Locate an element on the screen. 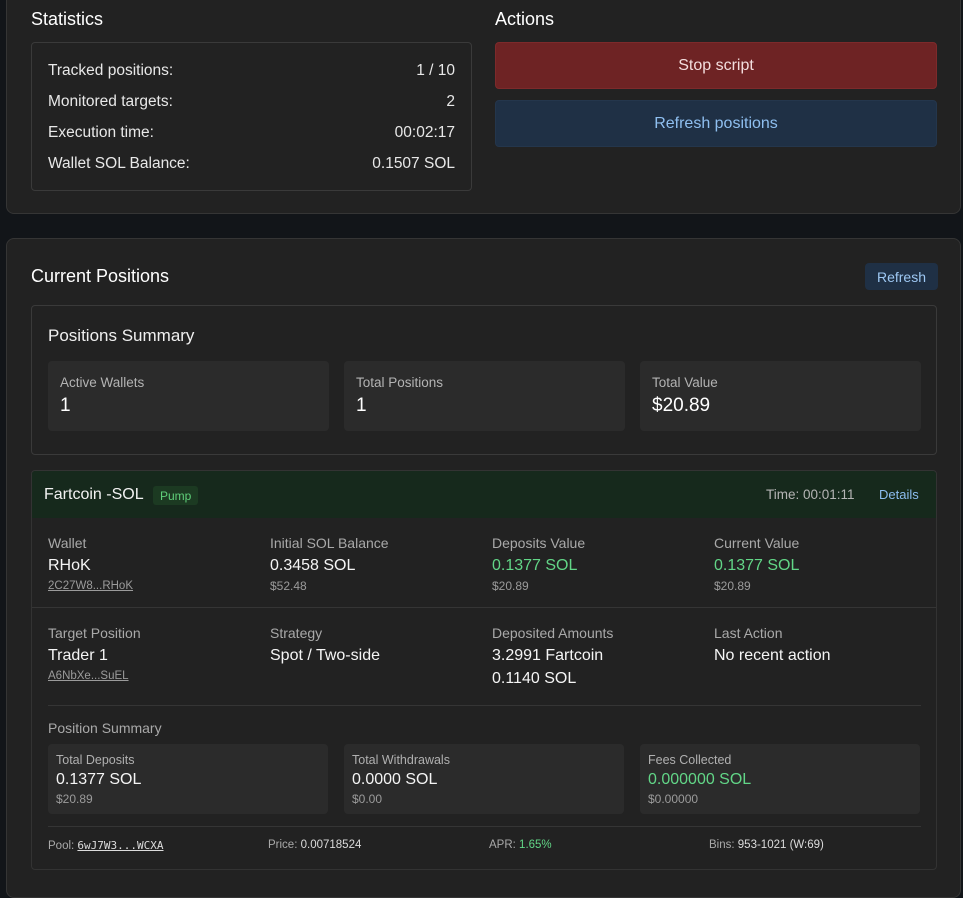  initial-balance-value: 0.3458 SOL is located at coordinates (313, 565).